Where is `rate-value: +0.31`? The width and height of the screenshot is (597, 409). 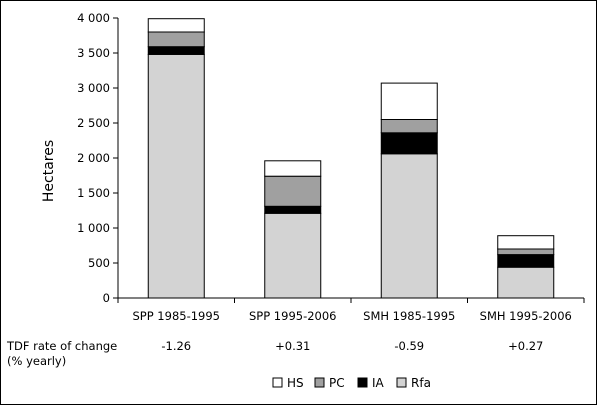 rate-value: +0.31 is located at coordinates (292, 346).